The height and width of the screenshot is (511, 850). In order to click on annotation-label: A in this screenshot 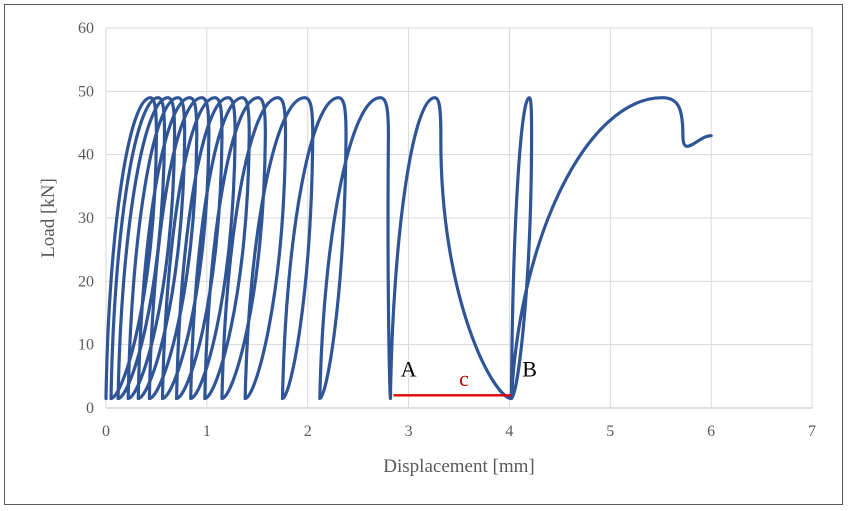, I will do `click(409, 368)`.